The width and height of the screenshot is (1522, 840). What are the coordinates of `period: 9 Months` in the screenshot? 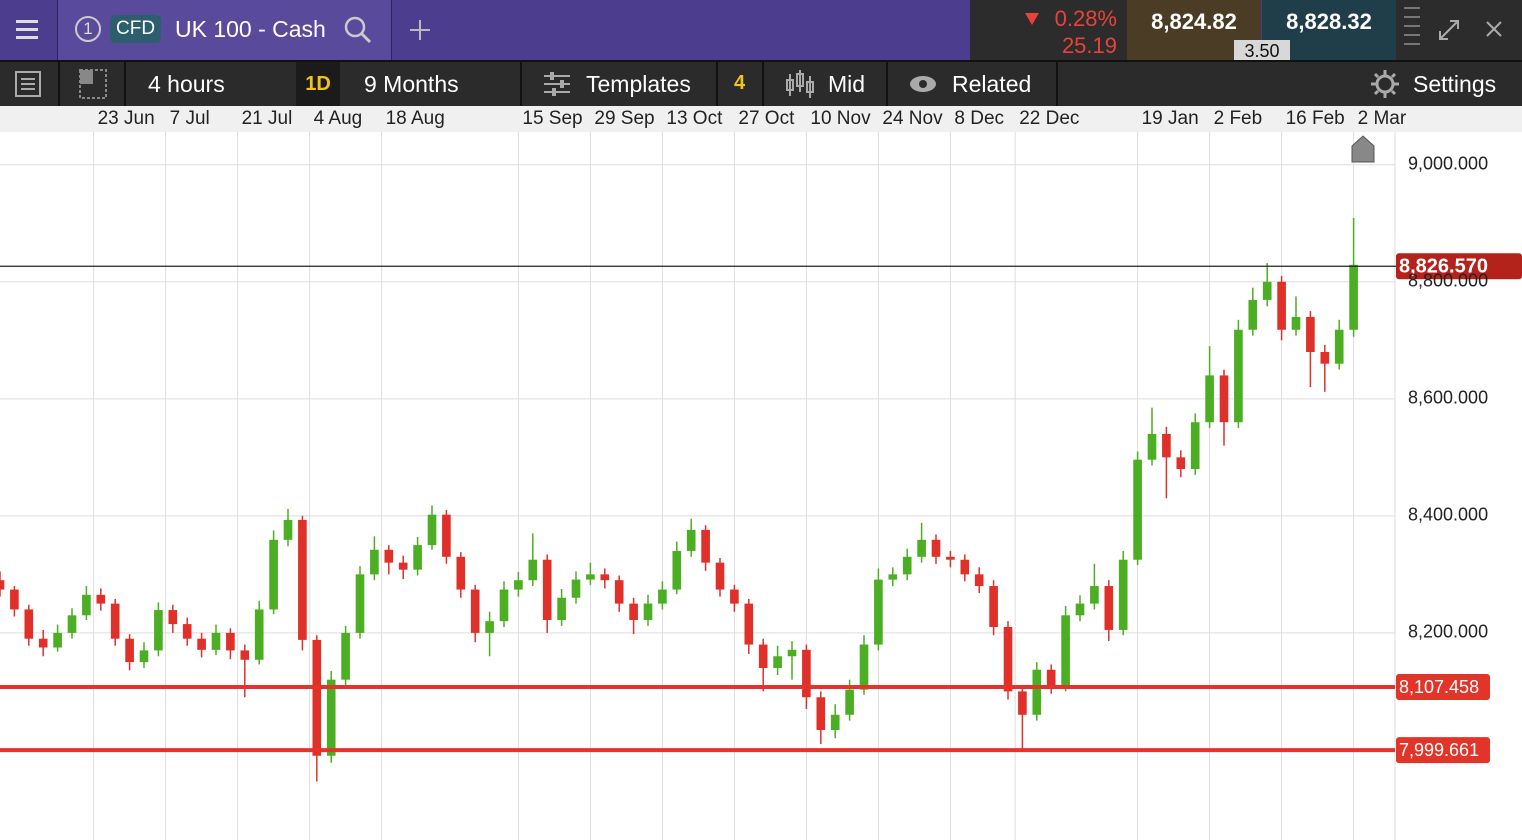 It's located at (411, 84).